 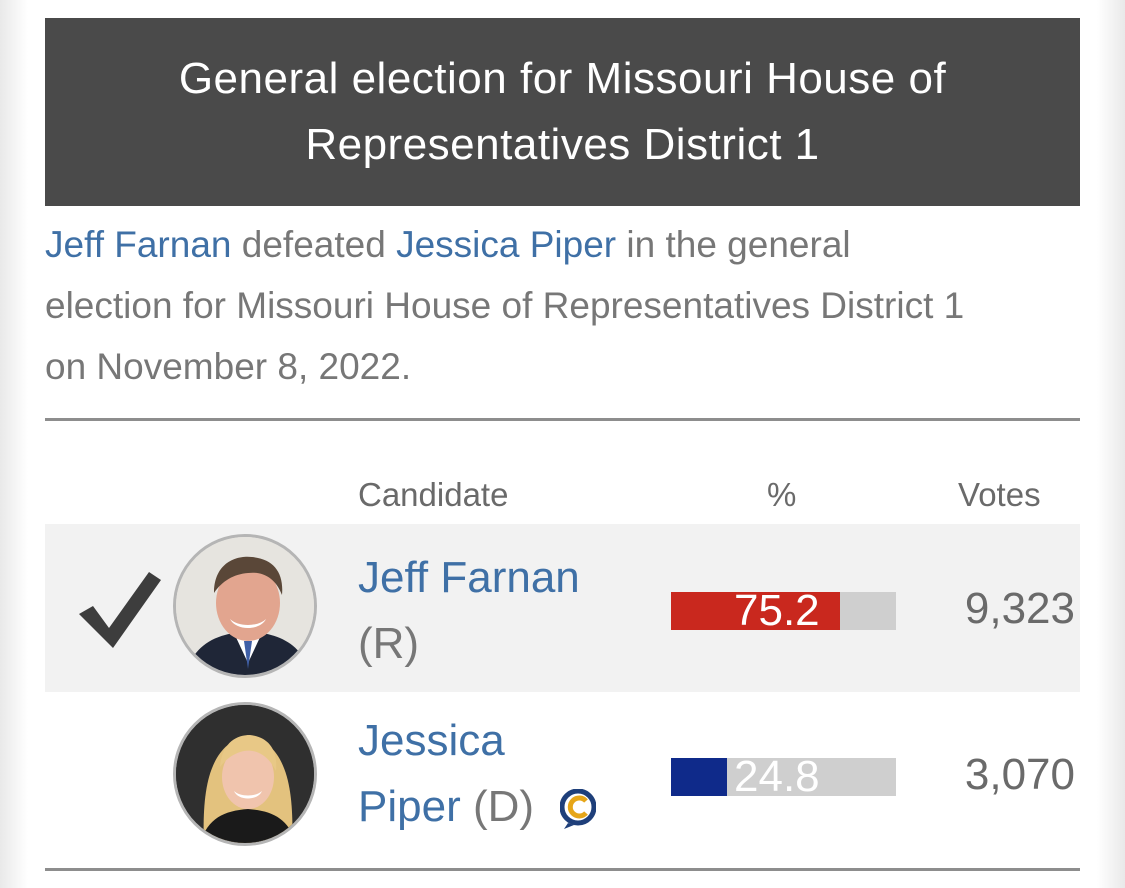 I want to click on table-bottom-divider, so click(x=562, y=869).